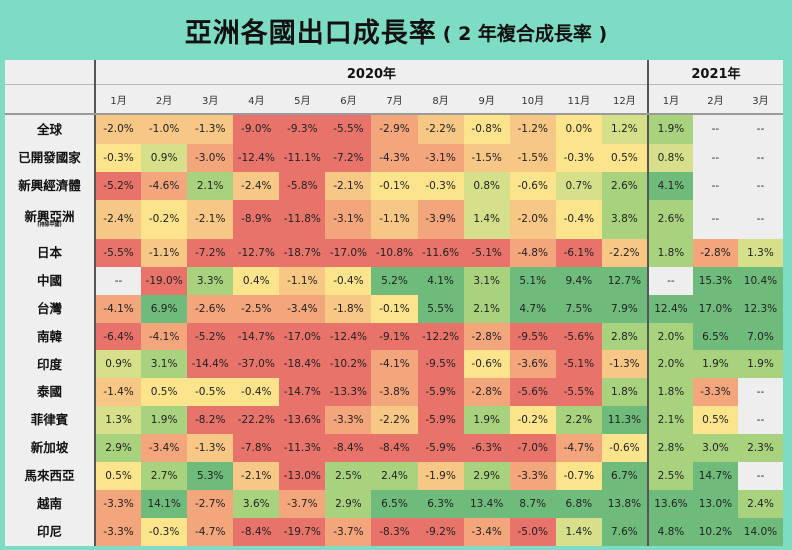  Describe the element at coordinates (302, 420) in the screenshot. I see `heatmap-cell: -13.6%` at that location.